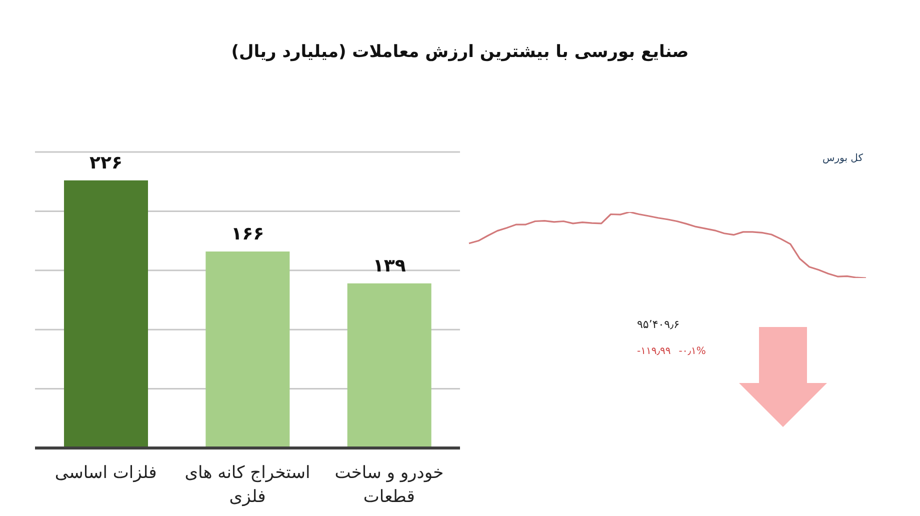 This screenshot has width=920, height=516. What do you see at coordinates (460, 52) in the screenshot?
I see `chart-title: صنایع بورسی با بیشترین ارزش معاملات (میلیارد ریال)` at bounding box center [460, 52].